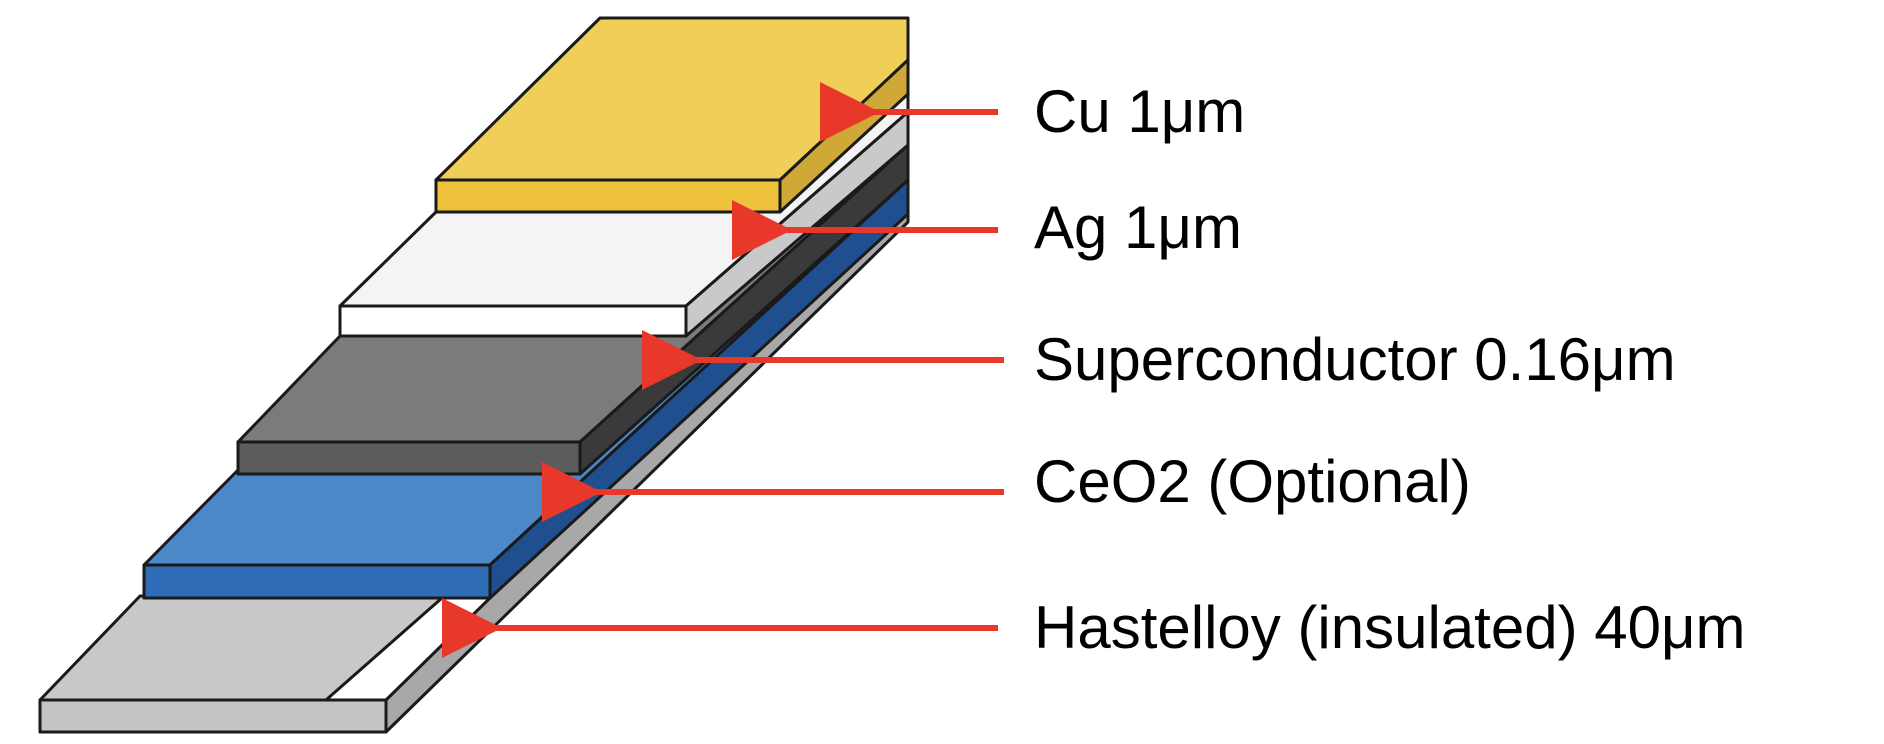 The image size is (1884, 744). Describe the element at coordinates (1139, 111) in the screenshot. I see `label-cu: Cu 1μm` at that location.